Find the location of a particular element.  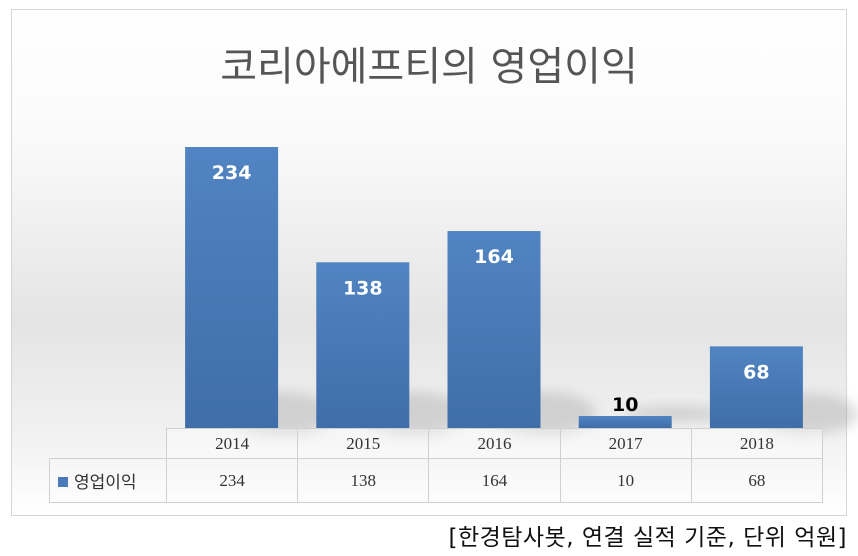

table-year-2016: 2016 is located at coordinates (494, 443).